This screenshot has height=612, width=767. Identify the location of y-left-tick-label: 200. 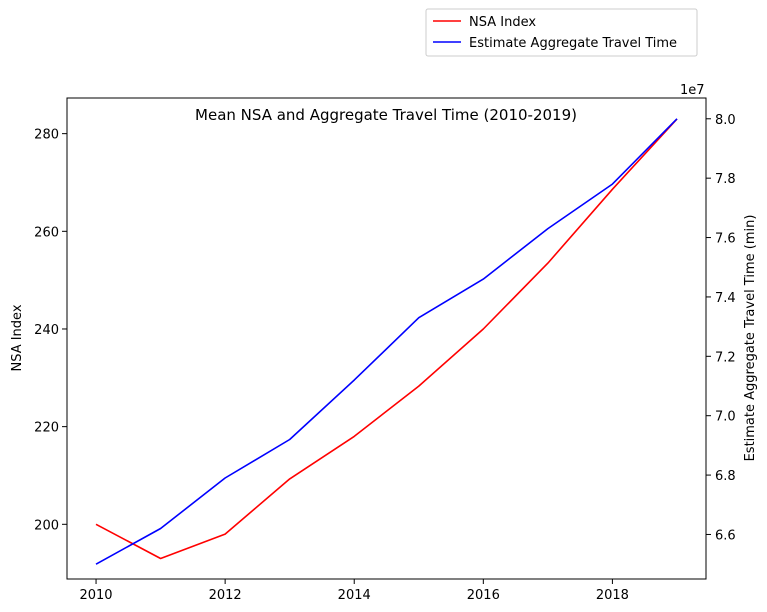
(46, 525).